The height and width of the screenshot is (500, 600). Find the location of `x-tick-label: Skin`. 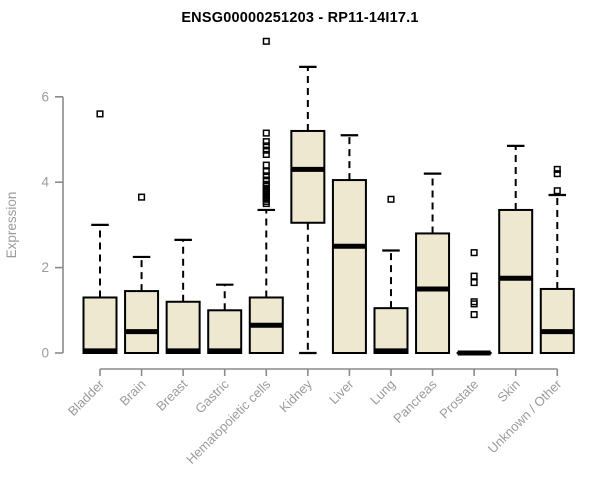

x-tick-label: Skin is located at coordinates (508, 391).